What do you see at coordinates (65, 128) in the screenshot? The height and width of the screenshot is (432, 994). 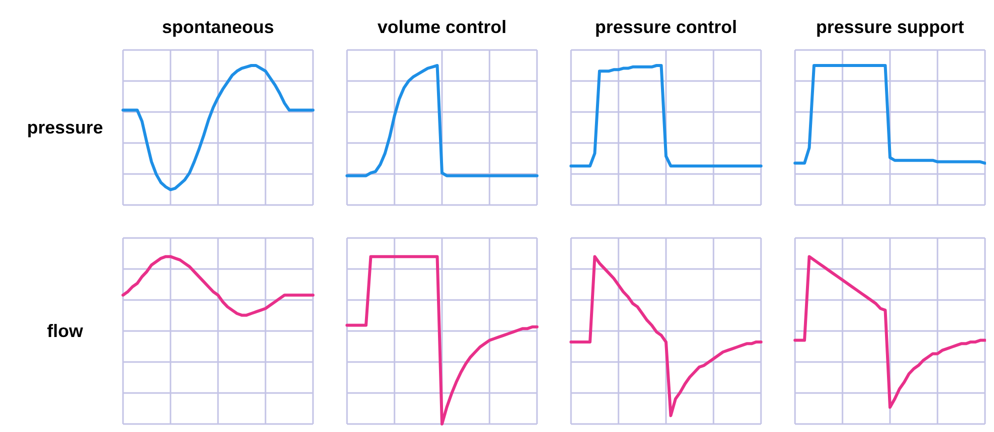 I see `y-axis-title: pressure` at bounding box center [65, 128].